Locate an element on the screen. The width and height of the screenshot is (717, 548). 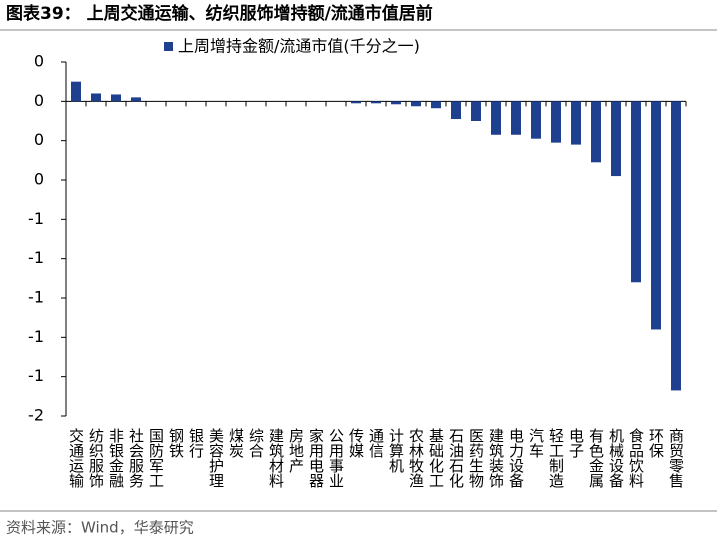
x-tick-label: 汽车 is located at coordinates (536, 443).